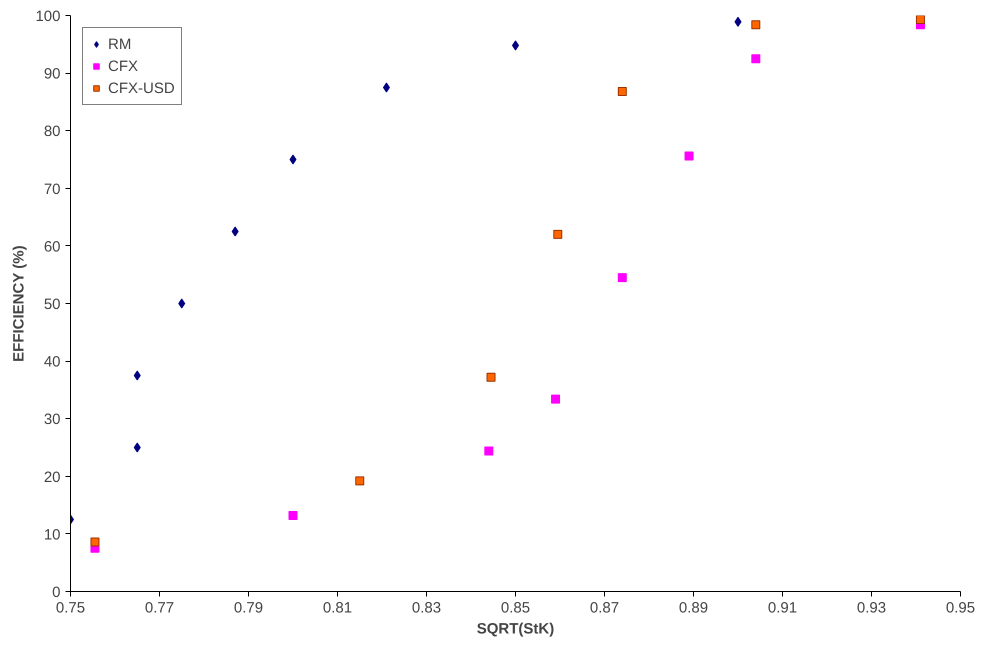 Image resolution: width=987 pixels, height=645 pixels. Describe the element at coordinates (123, 66) in the screenshot. I see `legend-label: CFX` at that location.